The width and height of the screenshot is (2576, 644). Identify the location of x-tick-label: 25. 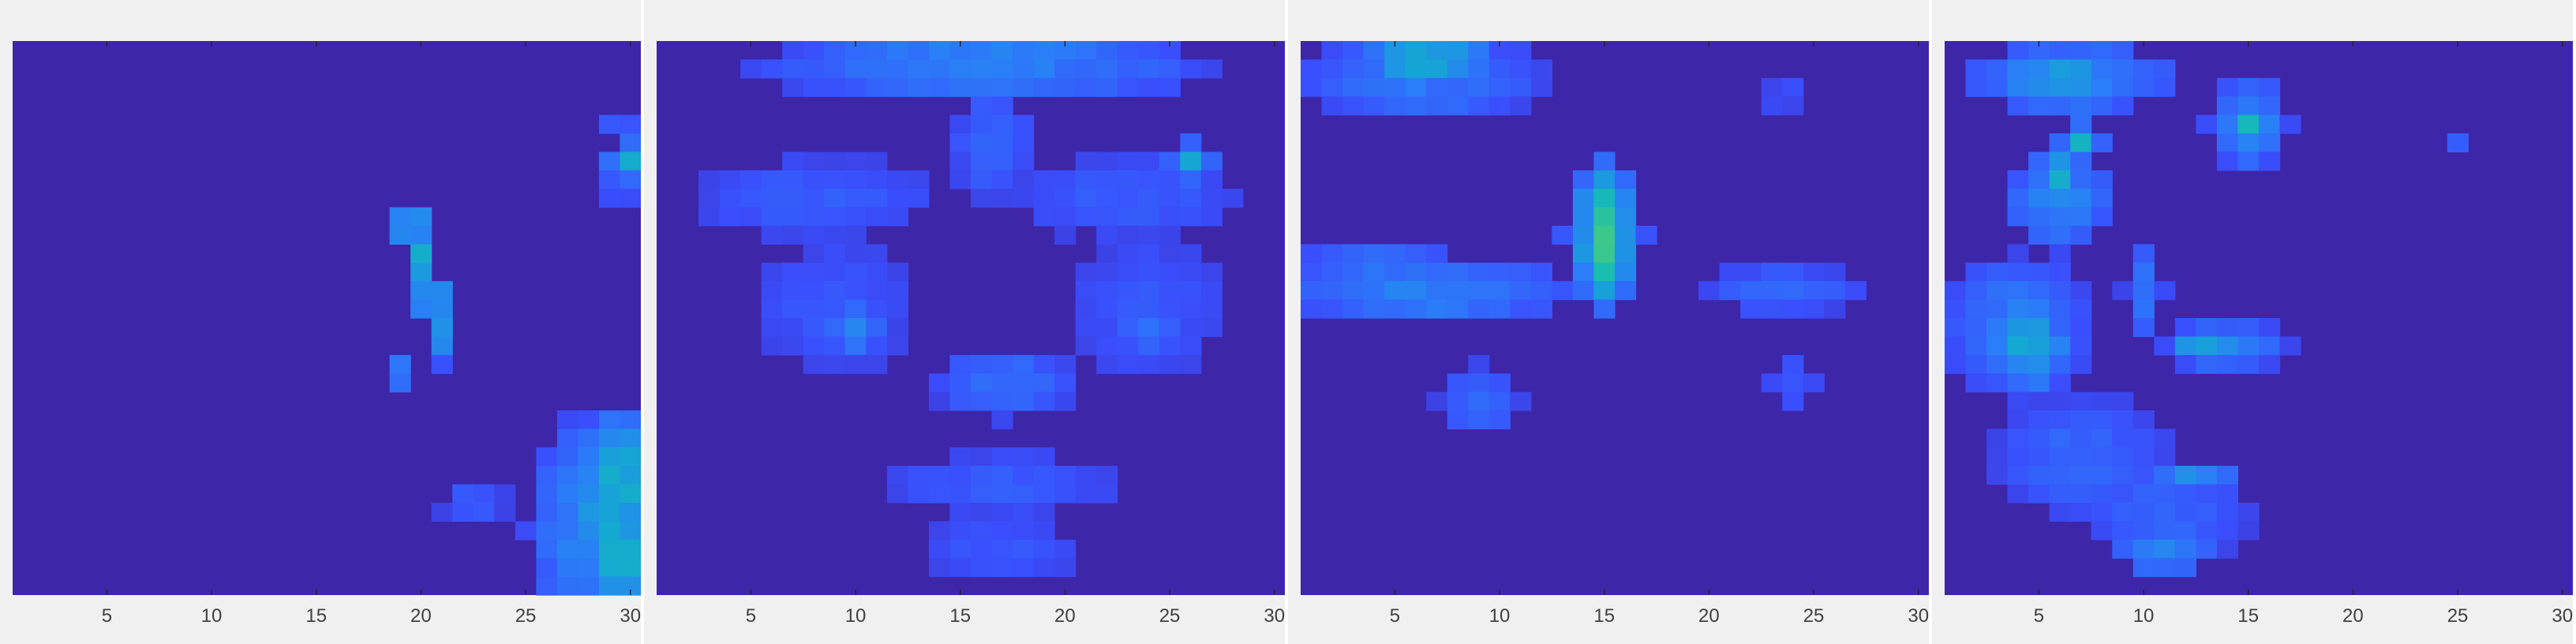
(1814, 616).